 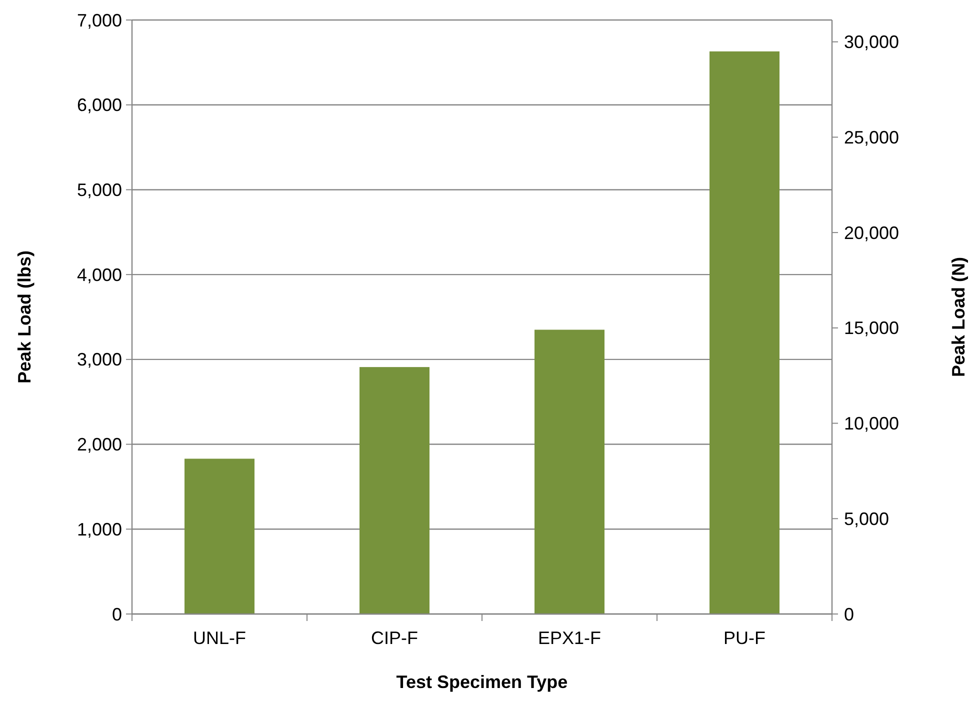 What do you see at coordinates (849, 614) in the screenshot?
I see `y2-tick-label: 0` at bounding box center [849, 614].